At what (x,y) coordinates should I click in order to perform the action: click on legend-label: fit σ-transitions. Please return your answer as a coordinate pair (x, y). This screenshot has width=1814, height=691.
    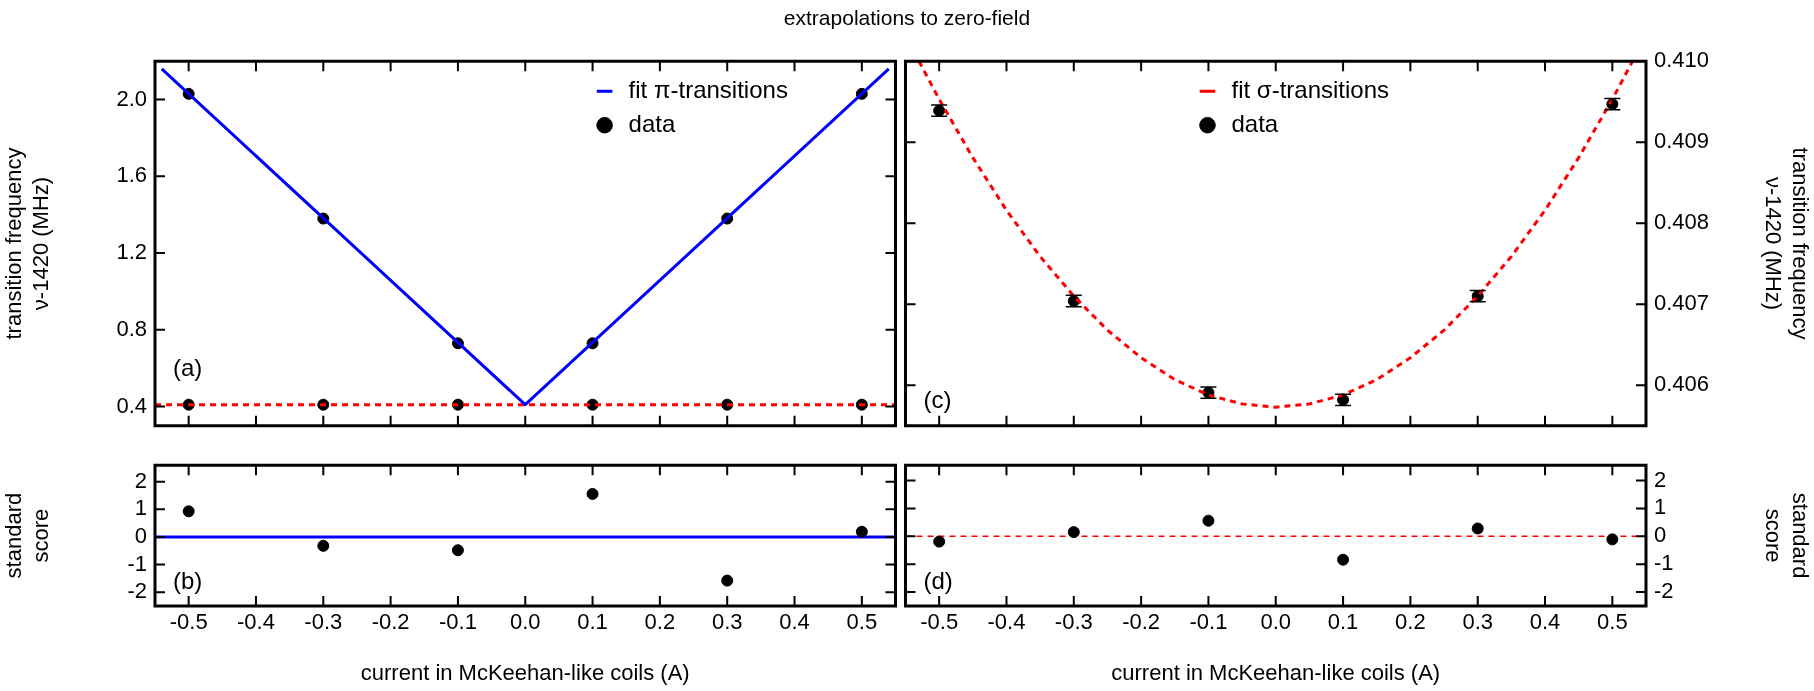
    Looking at the image, I should click on (1310, 89).